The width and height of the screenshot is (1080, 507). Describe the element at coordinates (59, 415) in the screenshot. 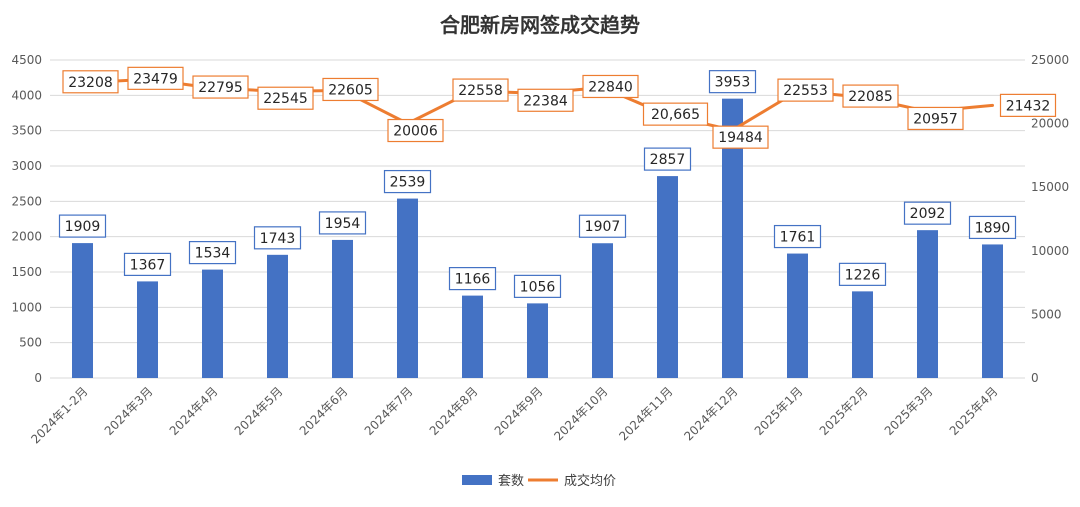

I see `x-tick-label: 2024年1-2月` at that location.